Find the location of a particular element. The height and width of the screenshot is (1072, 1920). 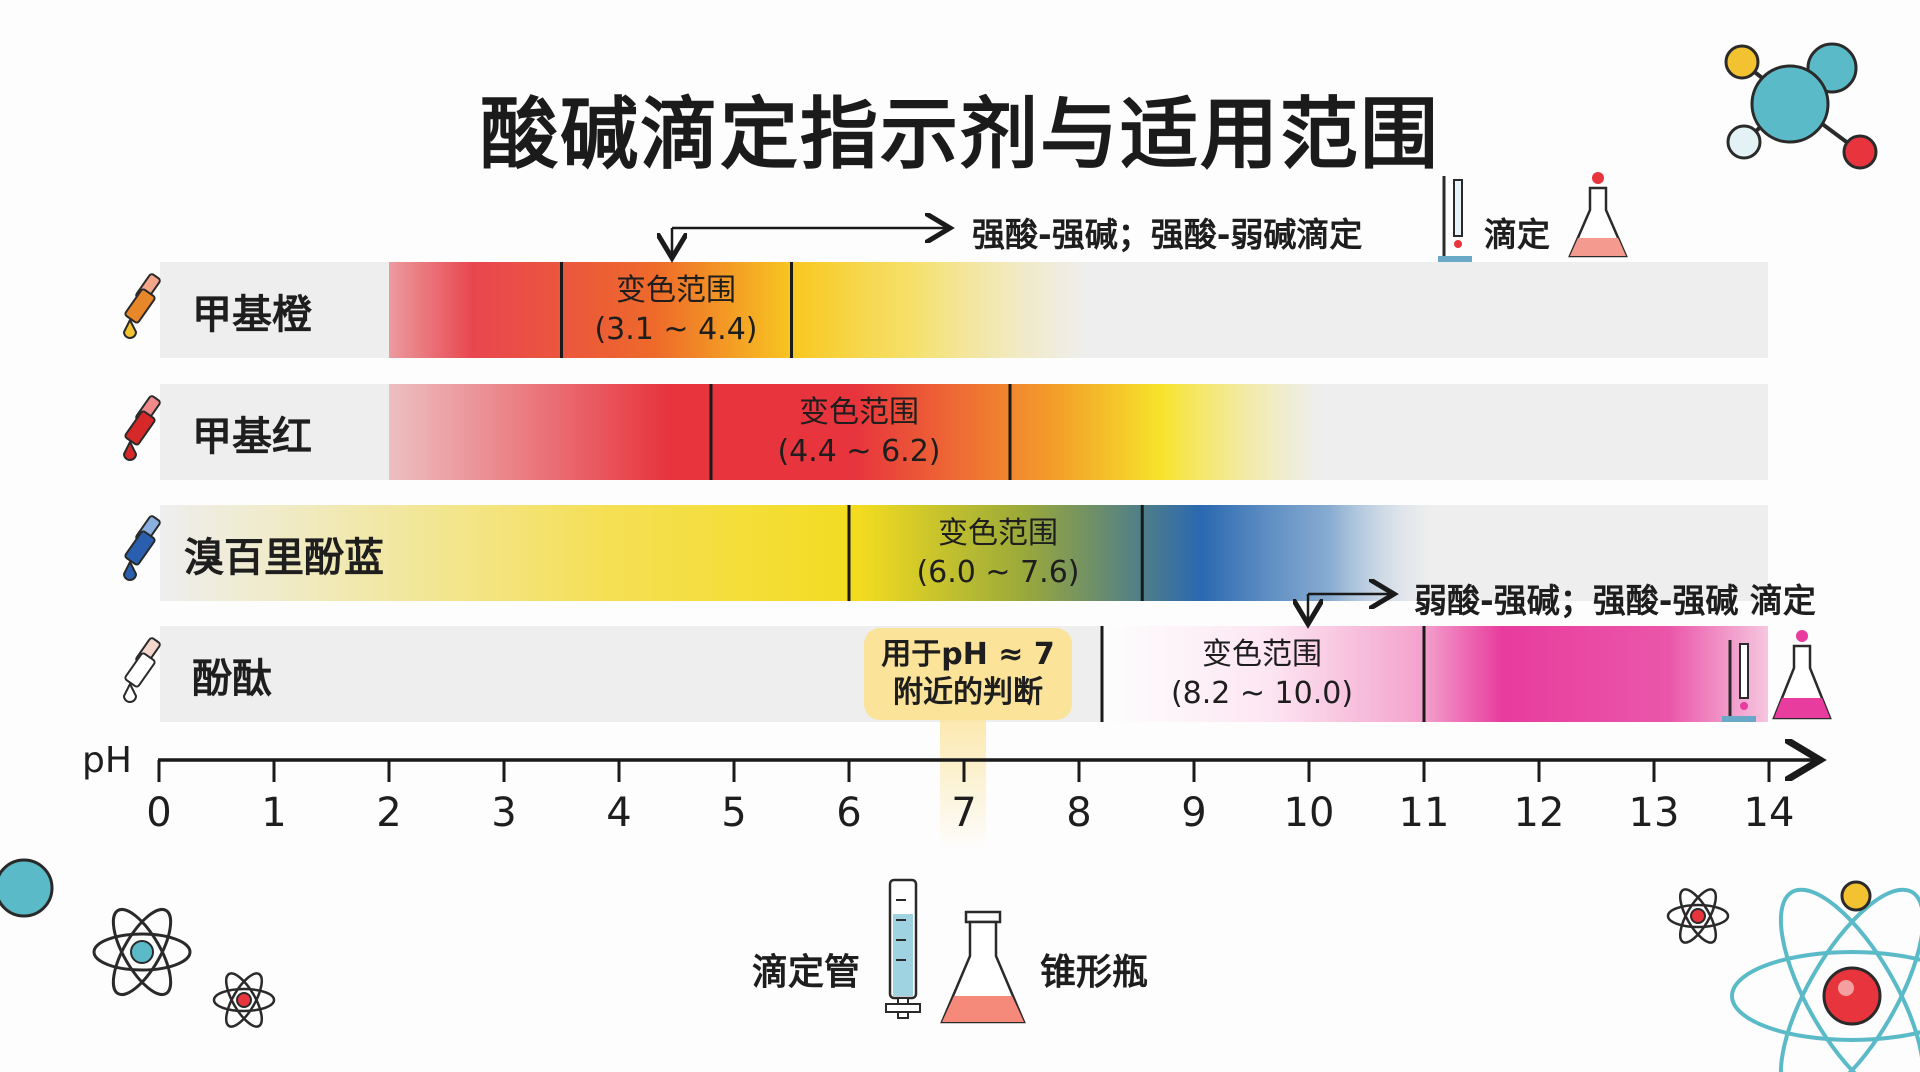

axis-tick-label: 10 is located at coordinates (1309, 813).